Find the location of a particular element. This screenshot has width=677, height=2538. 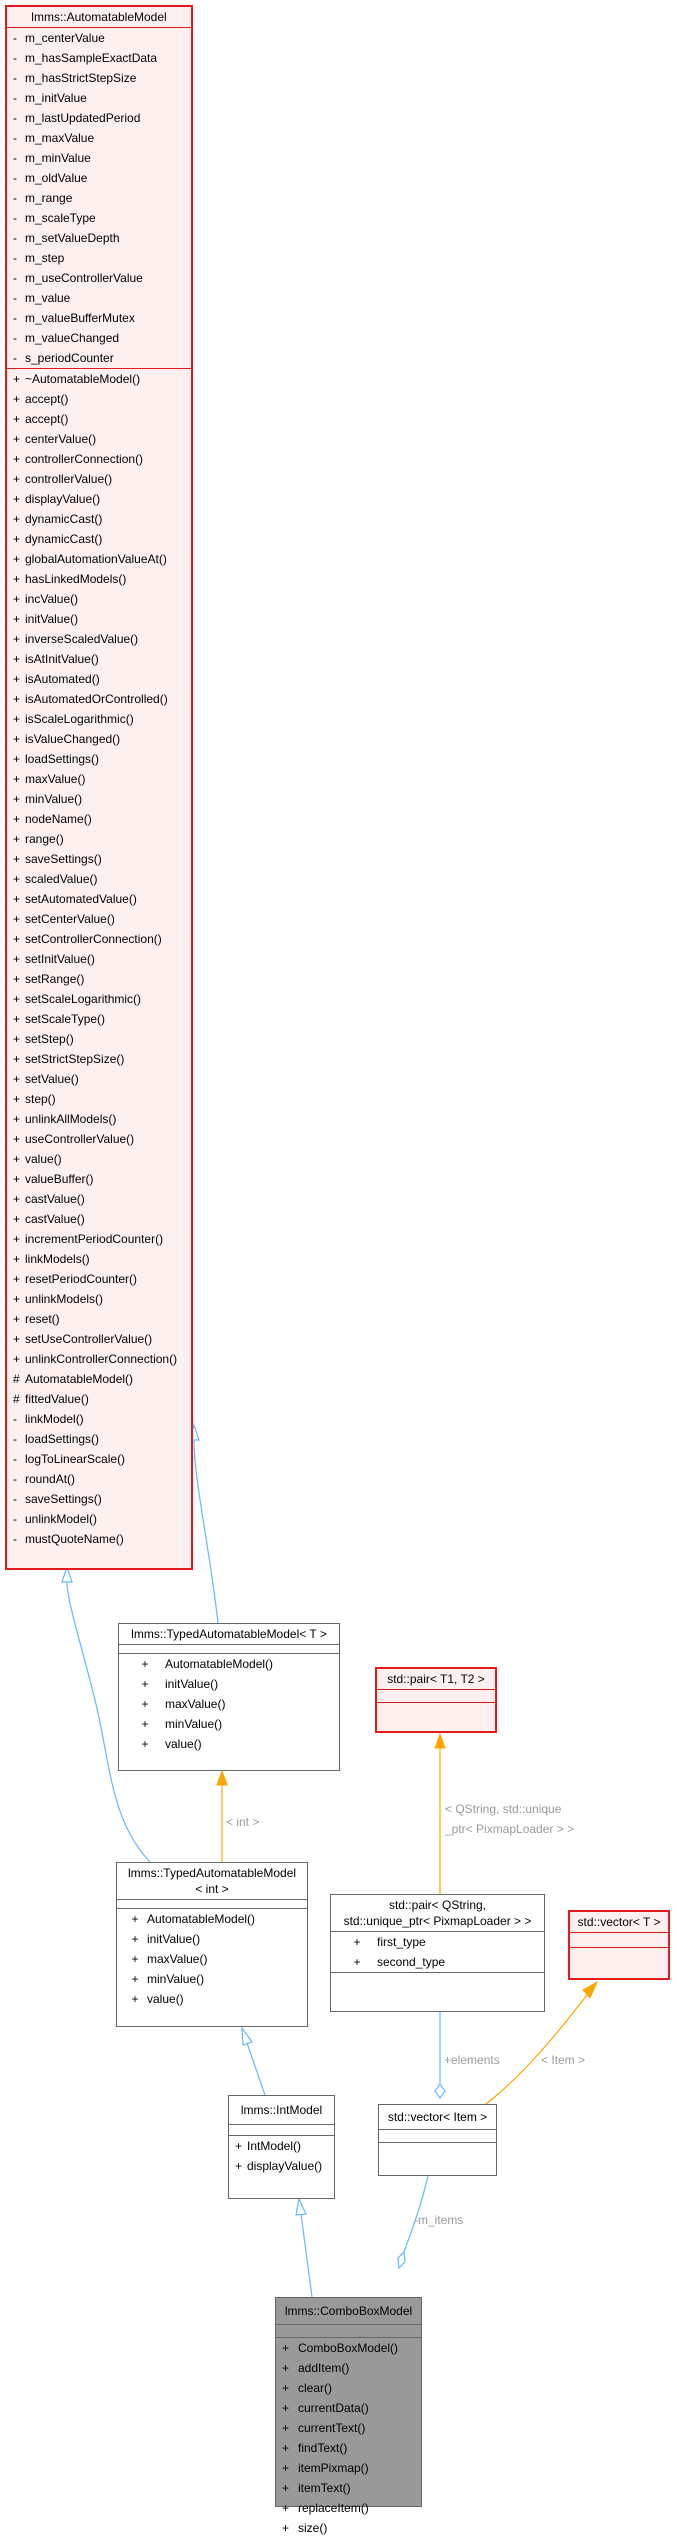

class-member: + linkModels() is located at coordinates (99, 1259).